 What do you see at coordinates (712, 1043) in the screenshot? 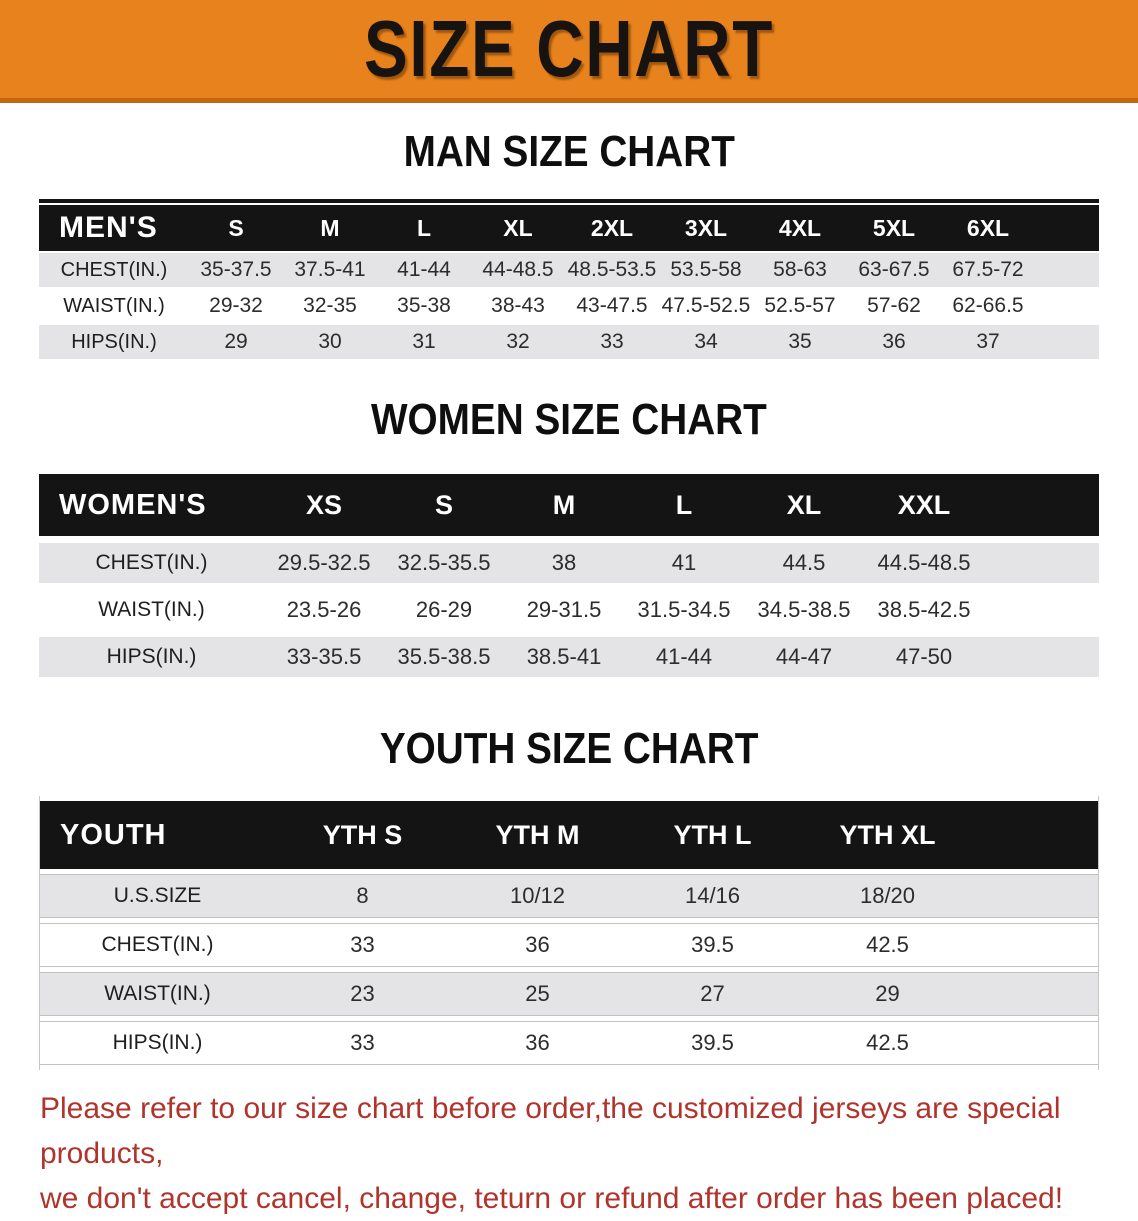
I see `size-cell: 39.5` at bounding box center [712, 1043].